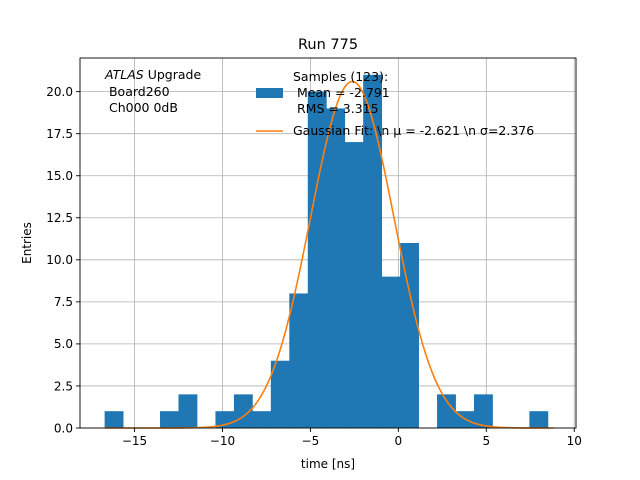  I want to click on annotation-upgrade: Upgrade, so click(173, 74).